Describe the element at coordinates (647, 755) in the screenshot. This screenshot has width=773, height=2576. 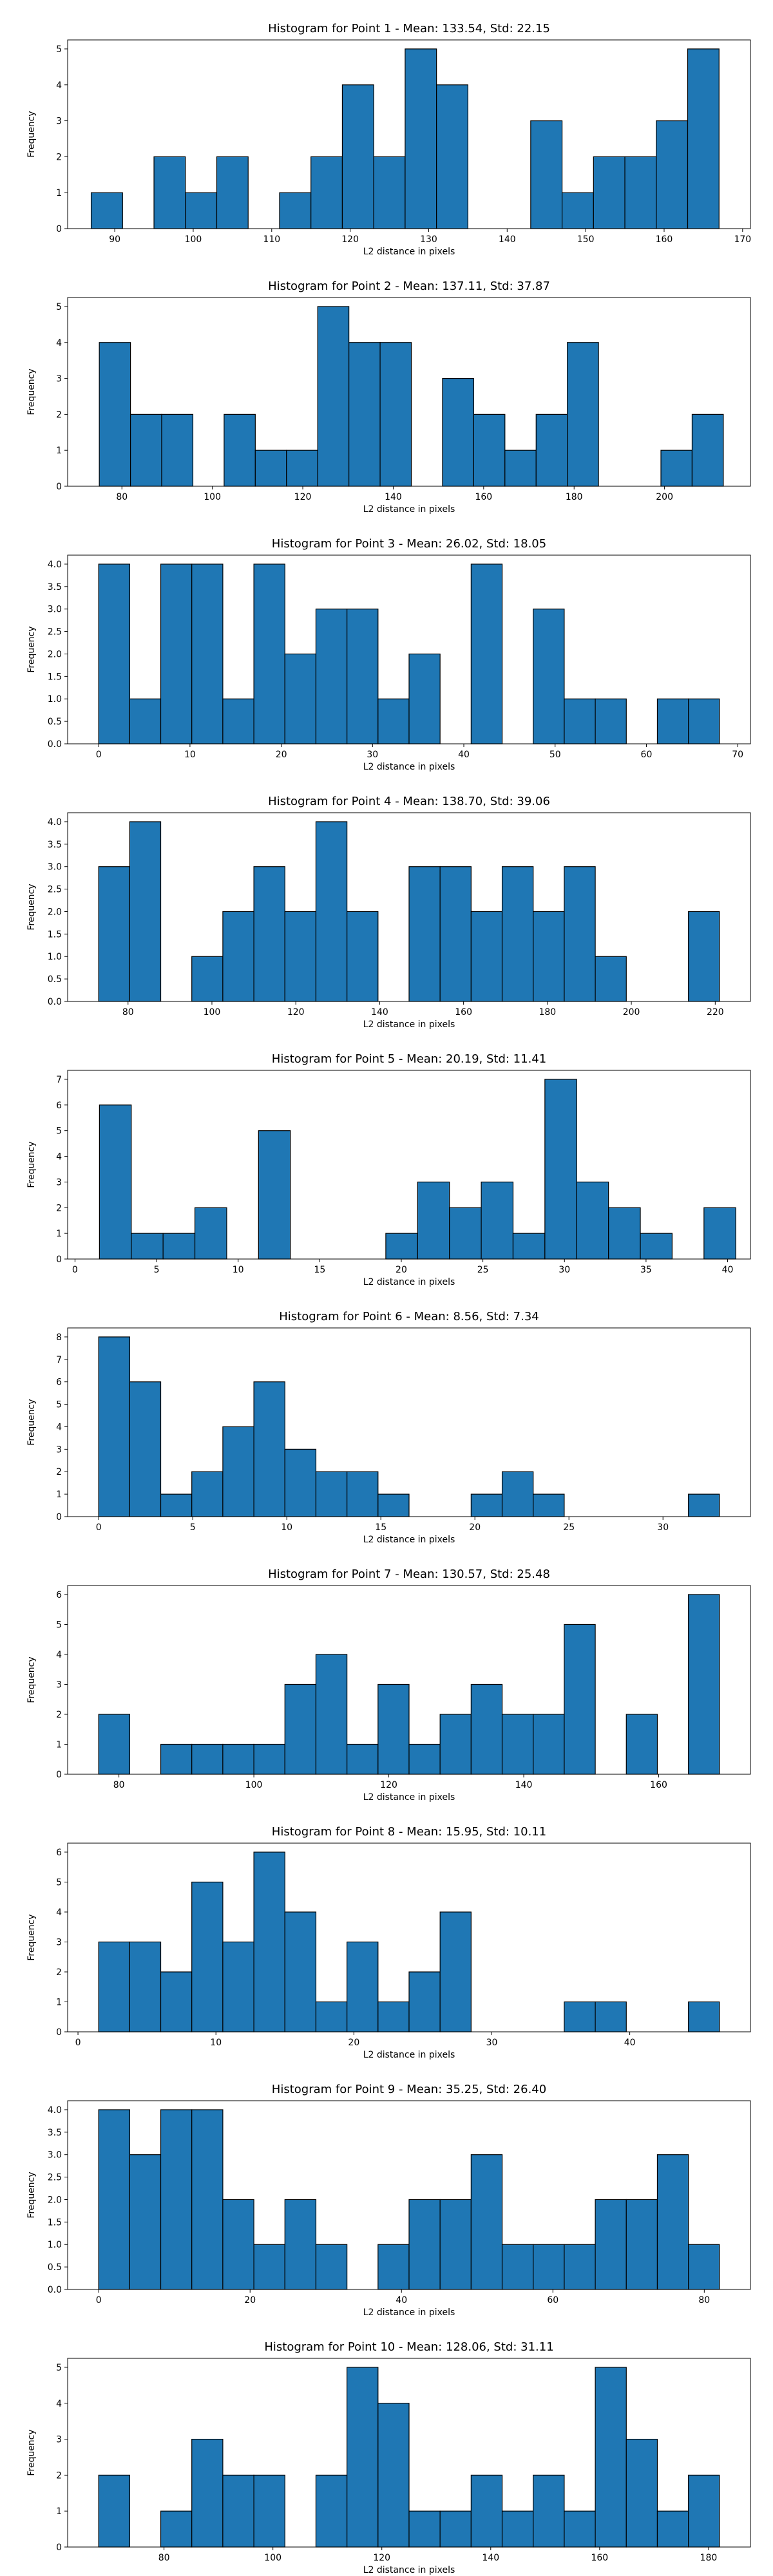
I see `x-tick-label: 60` at that location.